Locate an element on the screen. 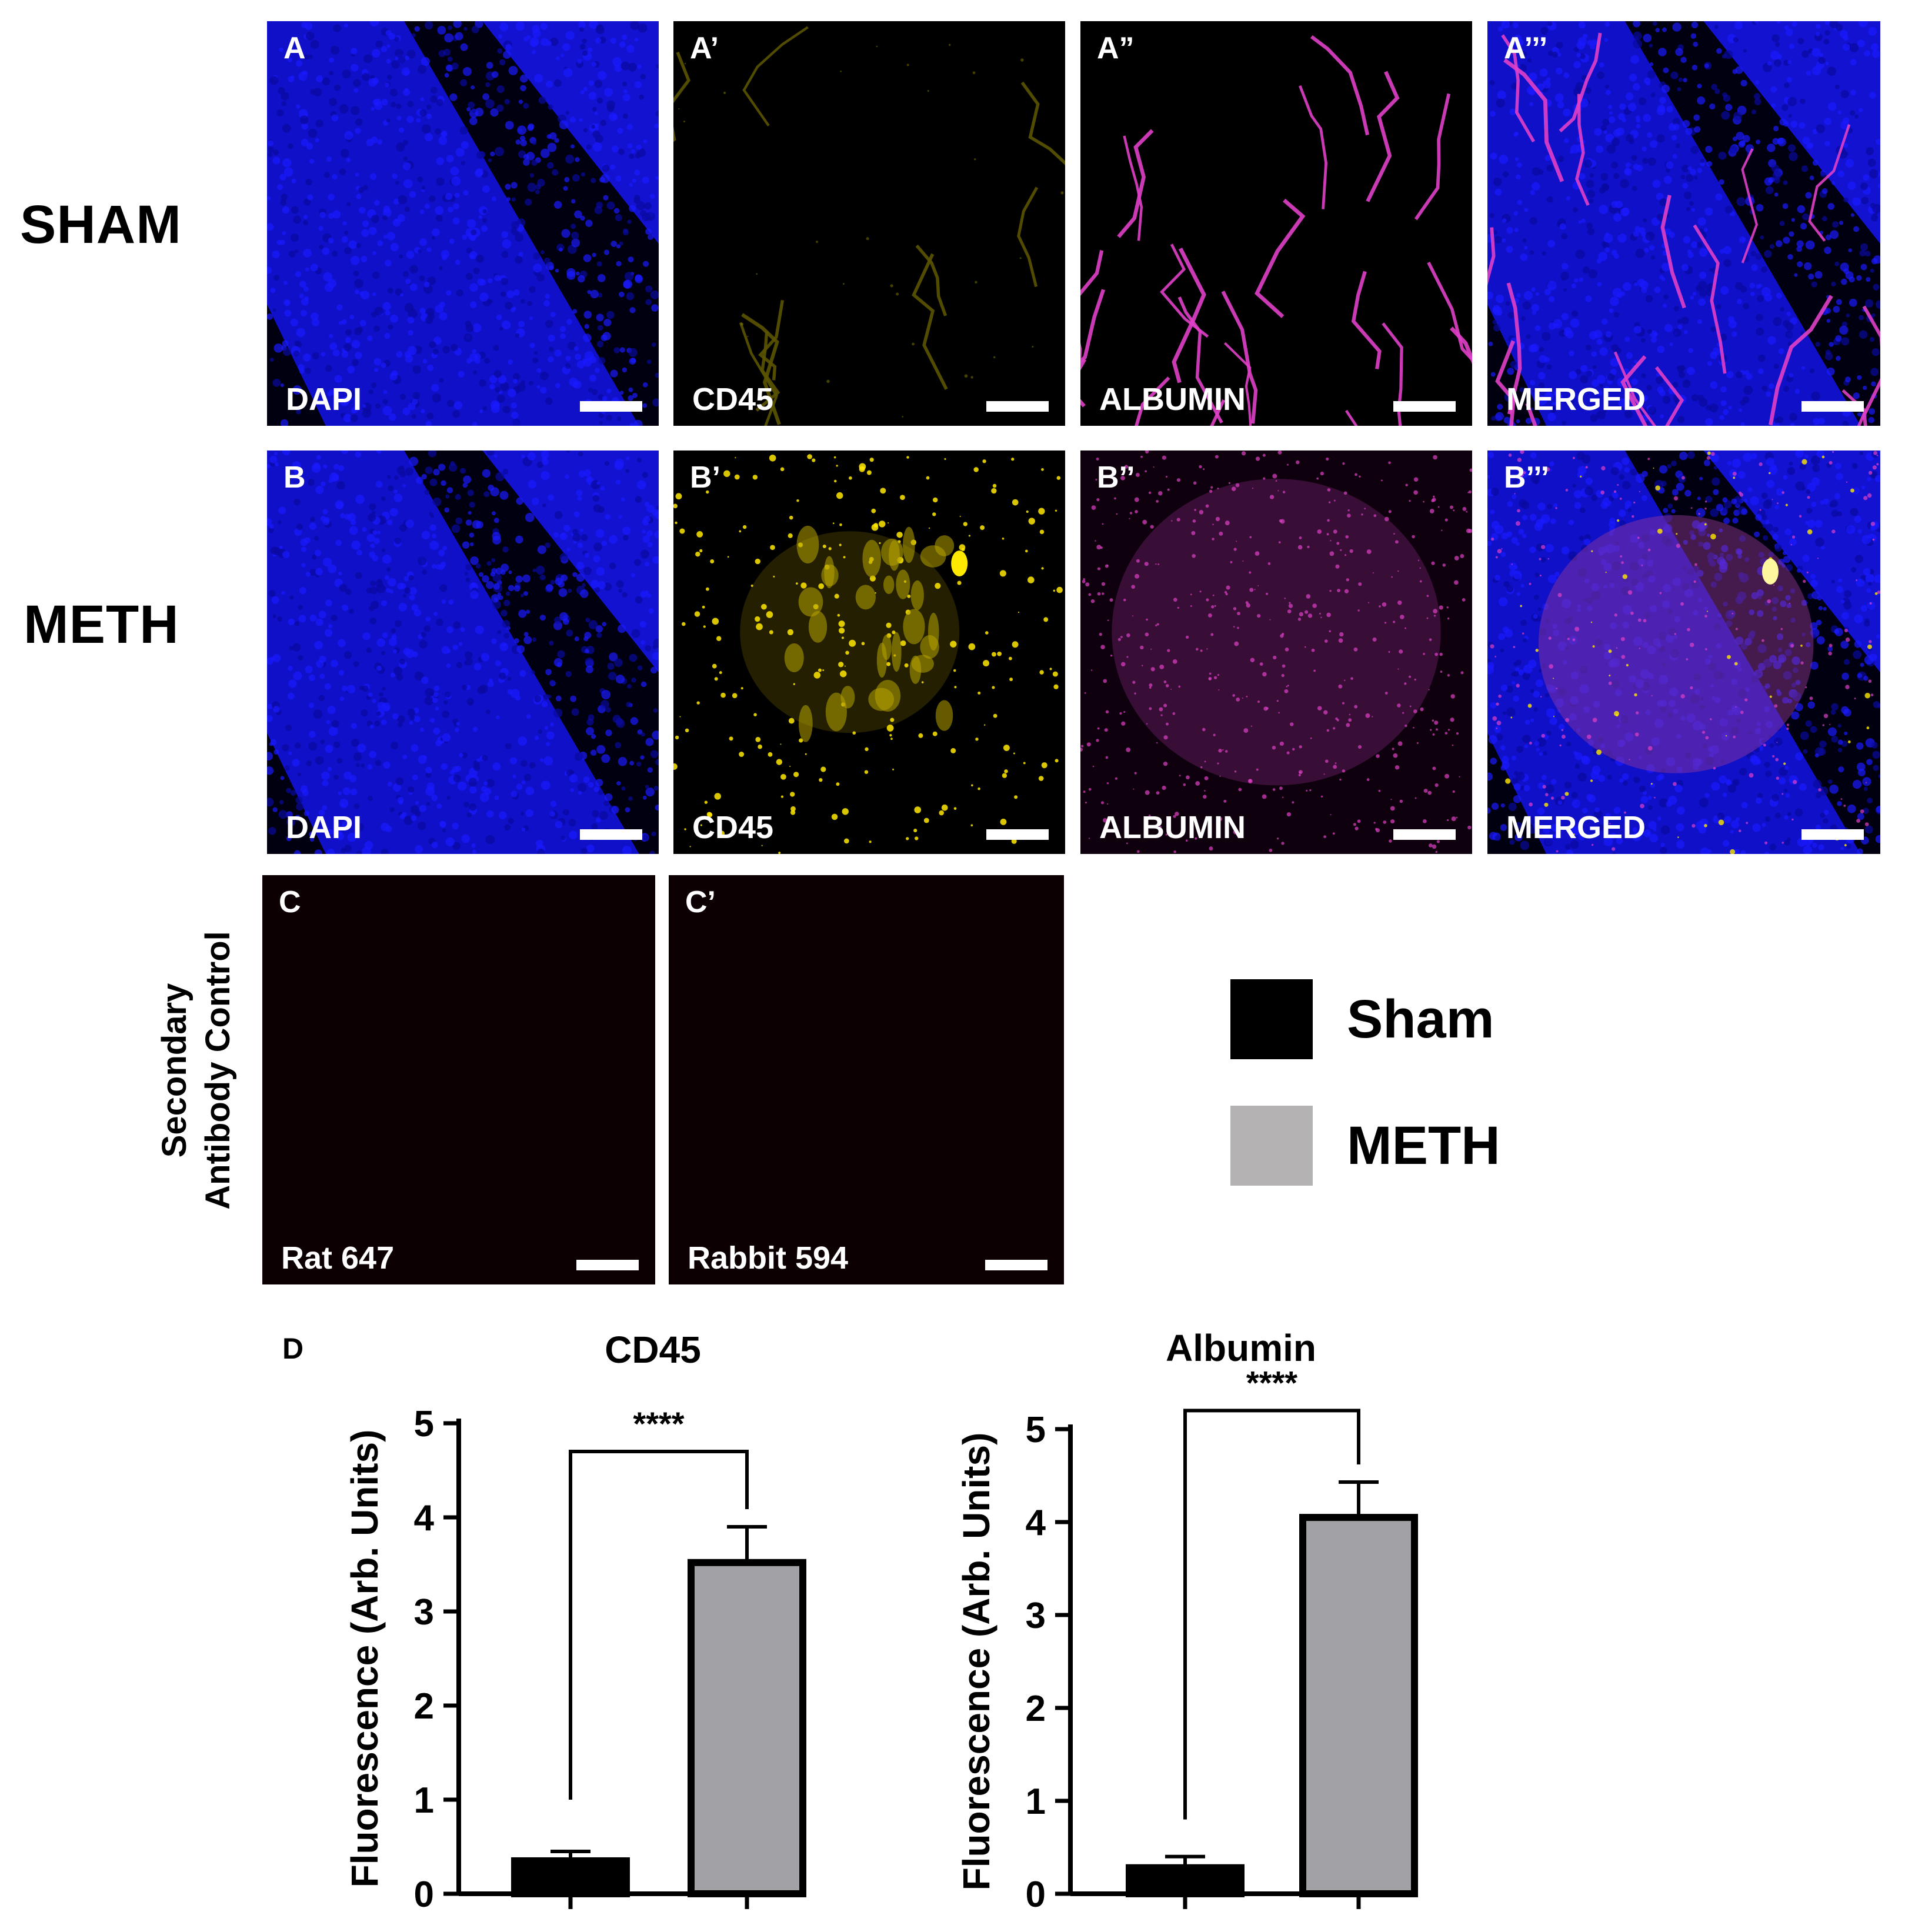 The image size is (1905, 1932). panel-letter: B’’’ is located at coordinates (1527, 478).